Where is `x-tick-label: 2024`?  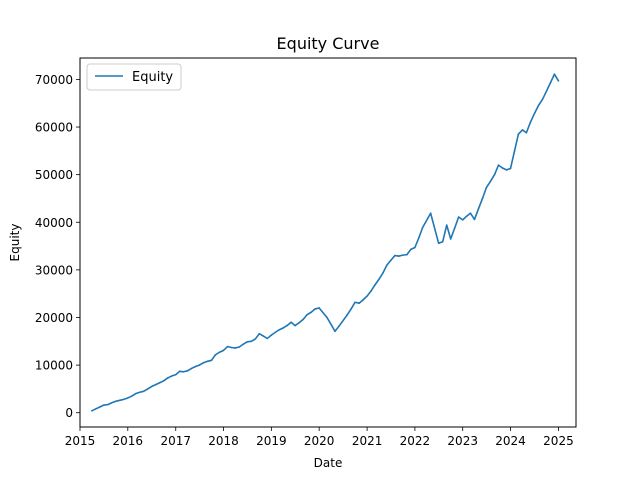
x-tick-label: 2024 is located at coordinates (510, 441).